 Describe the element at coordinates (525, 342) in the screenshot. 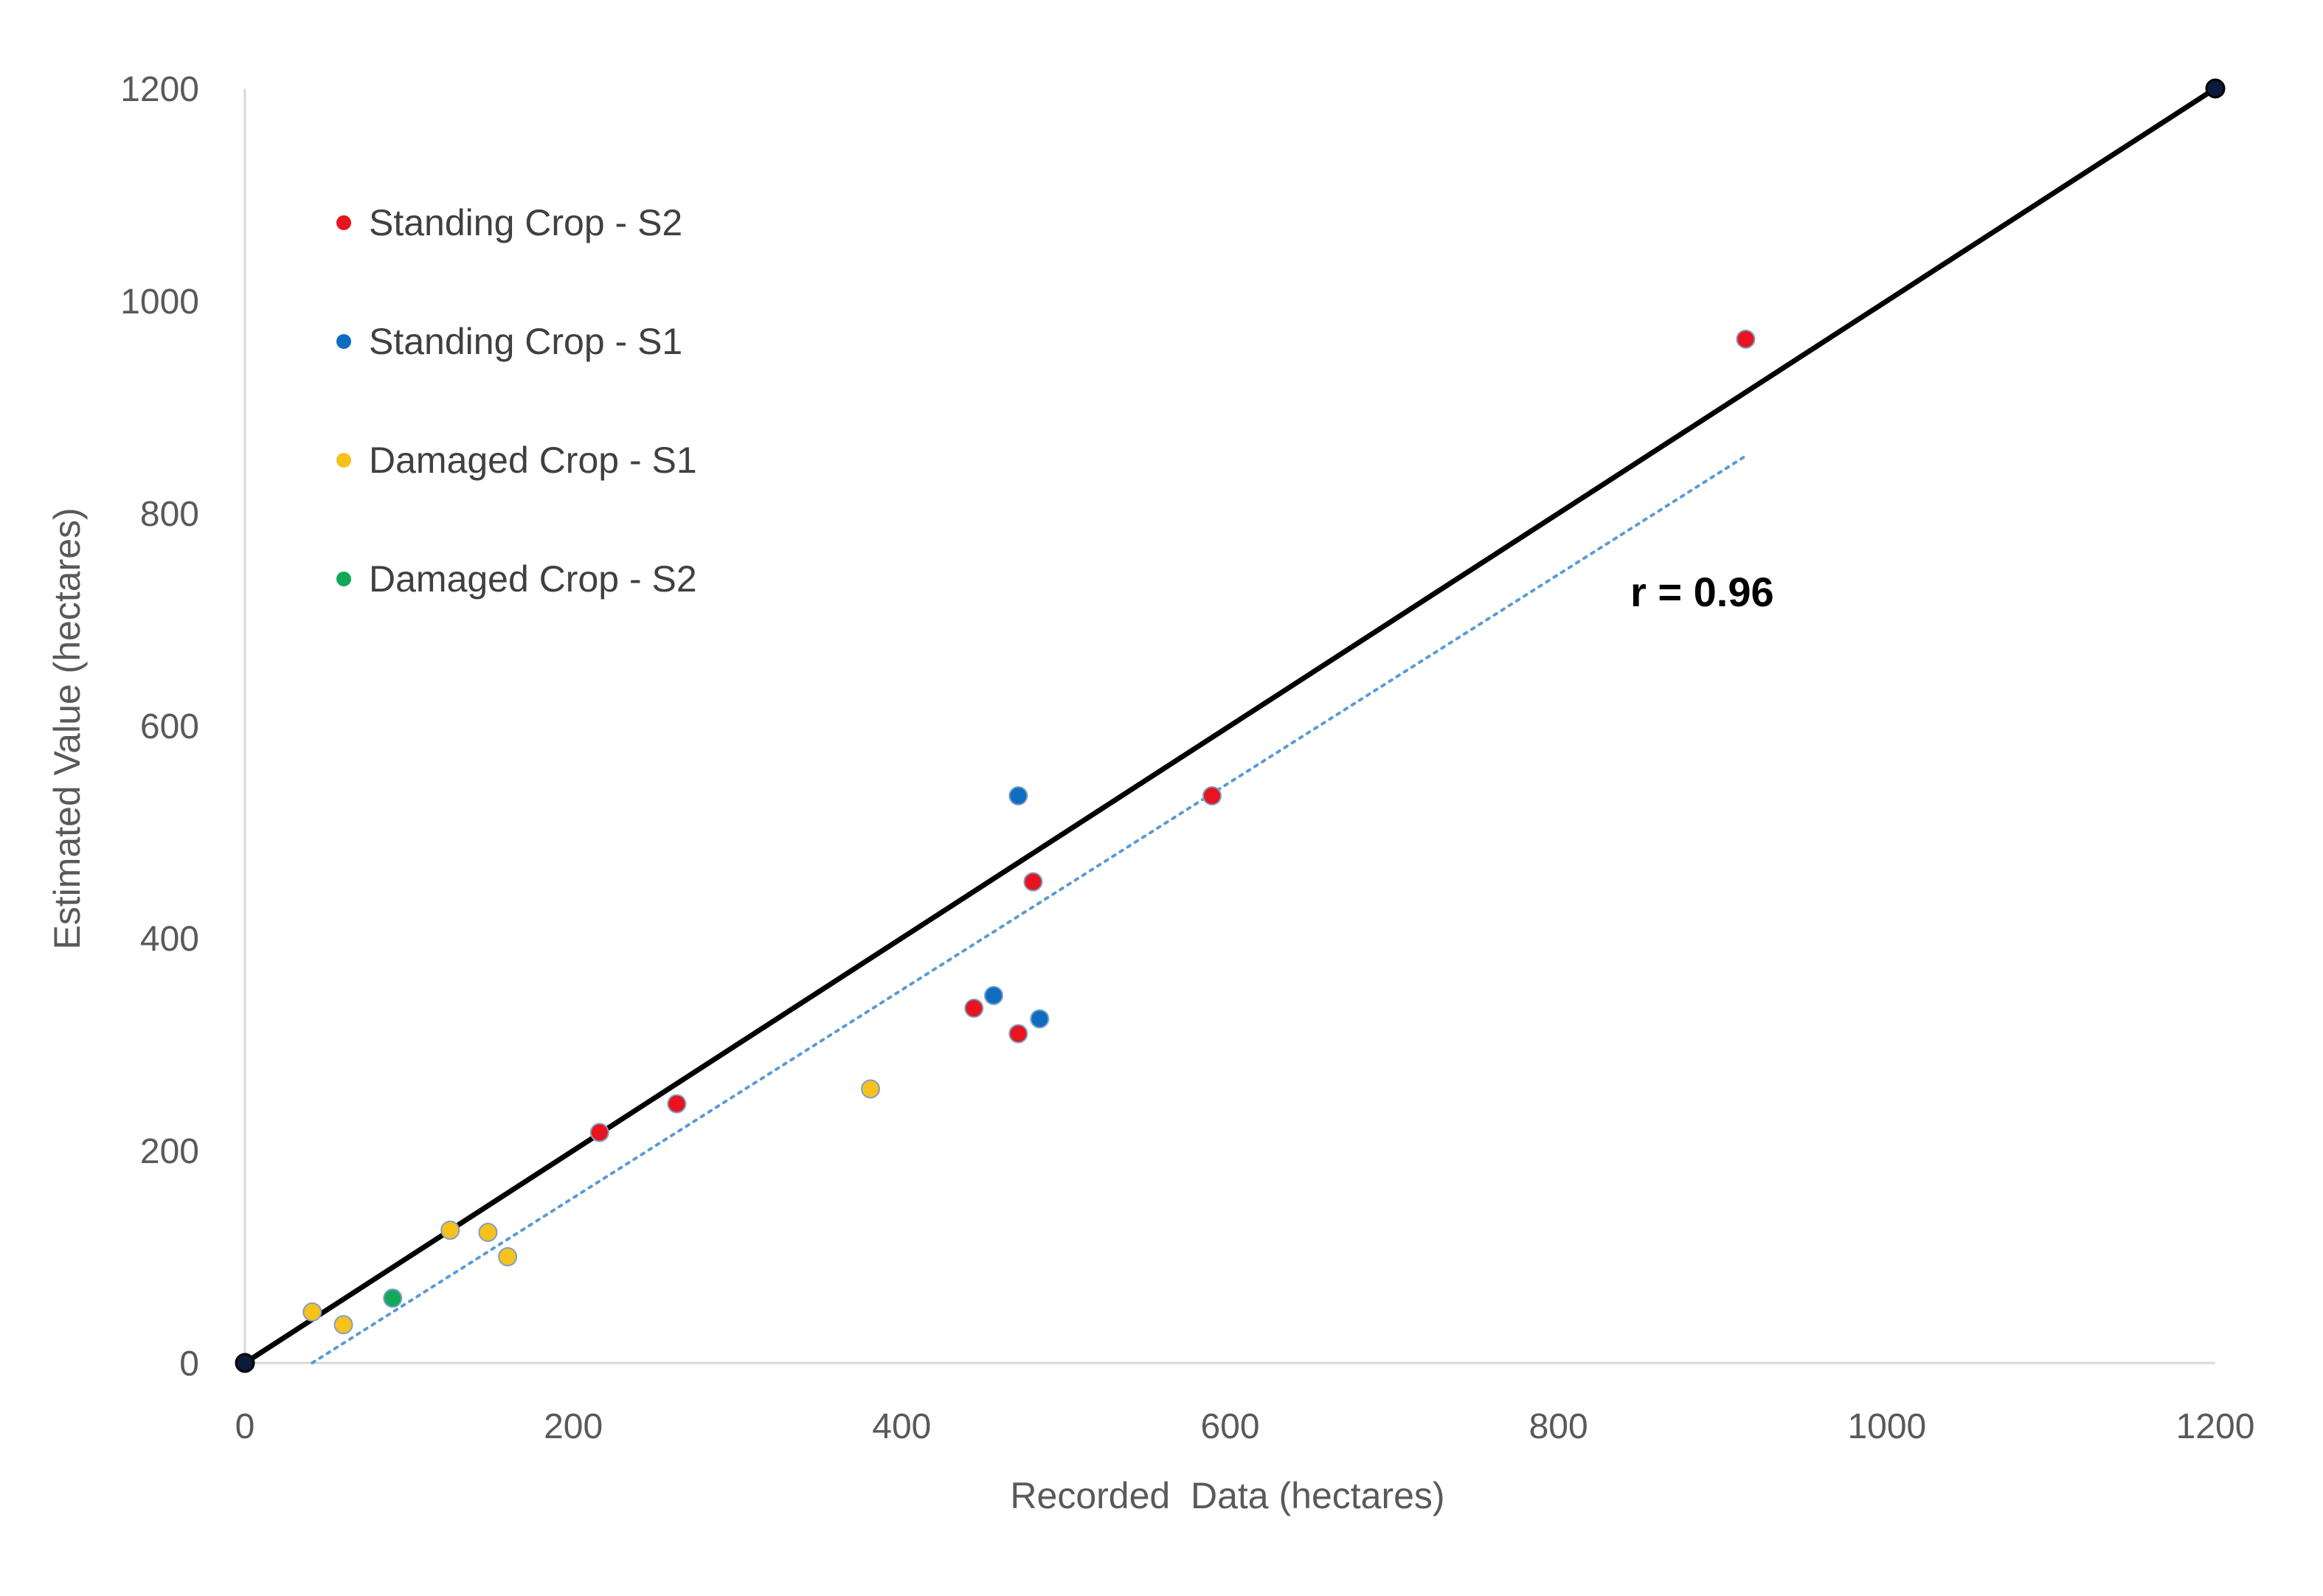

I see `legend-label: Standing Crop - S1` at that location.